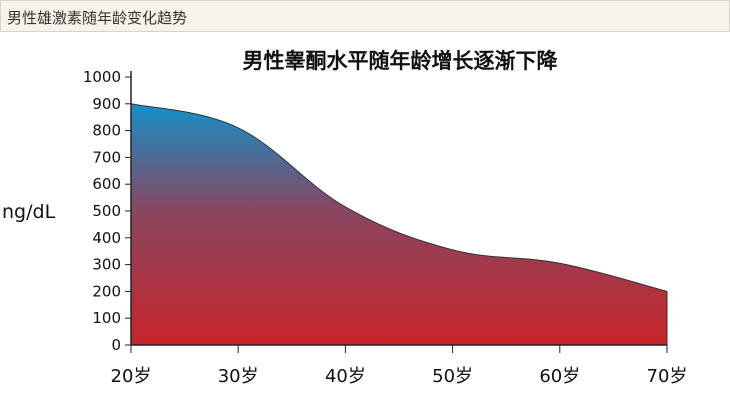 Image resolution: width=730 pixels, height=416 pixels. I want to click on x-tick-label: 70岁, so click(667, 376).